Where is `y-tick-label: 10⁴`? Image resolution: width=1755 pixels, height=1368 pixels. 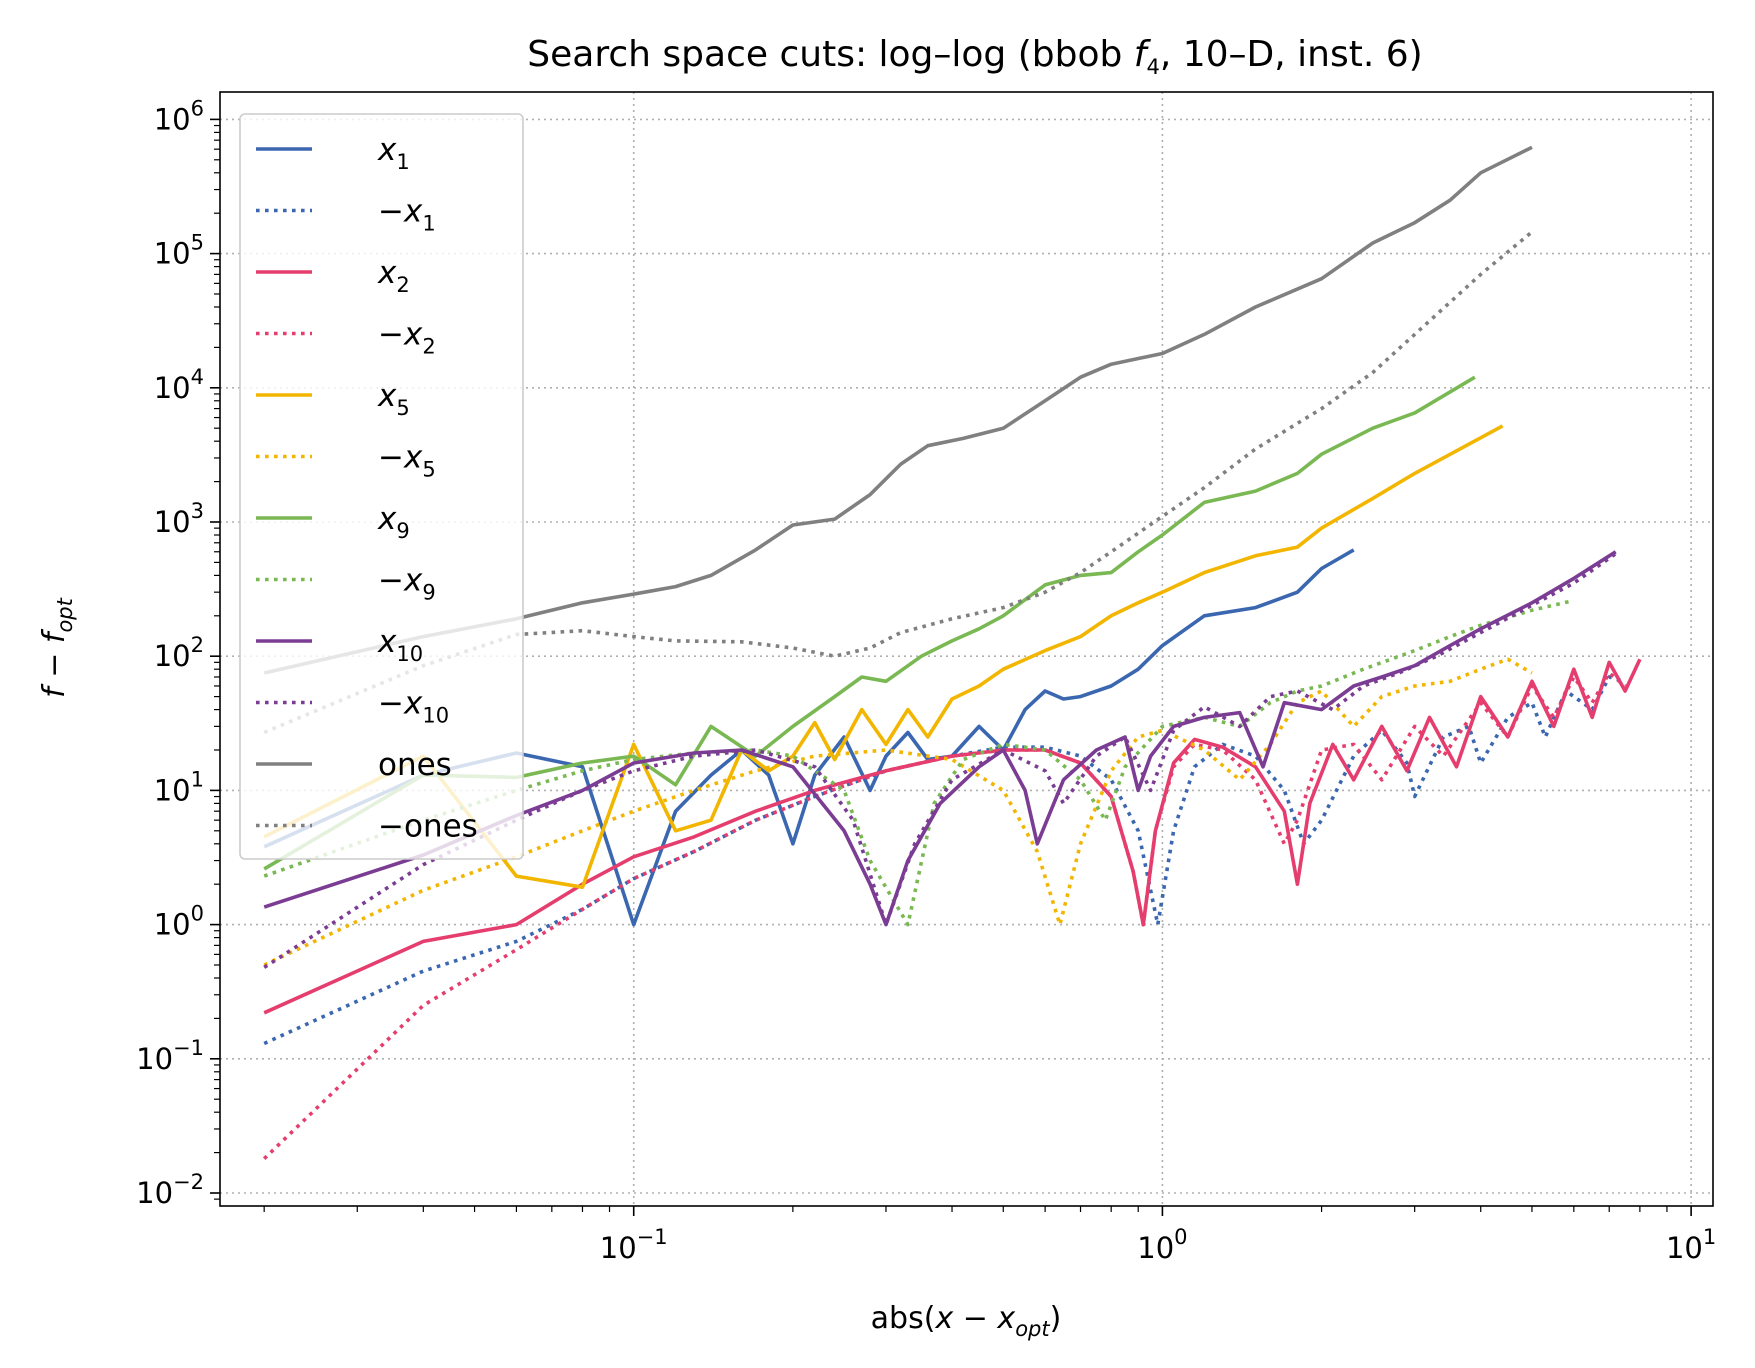
y-tick-label: 10⁴ is located at coordinates (179, 385).